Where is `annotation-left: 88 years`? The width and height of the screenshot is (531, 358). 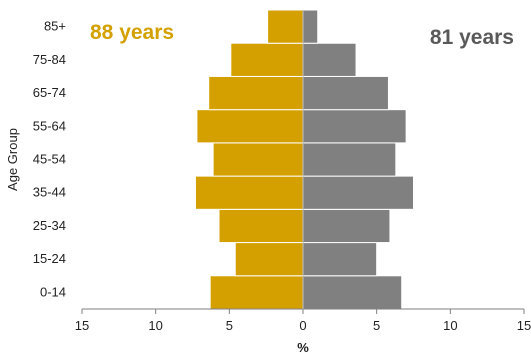
annotation-left: 88 years is located at coordinates (132, 32).